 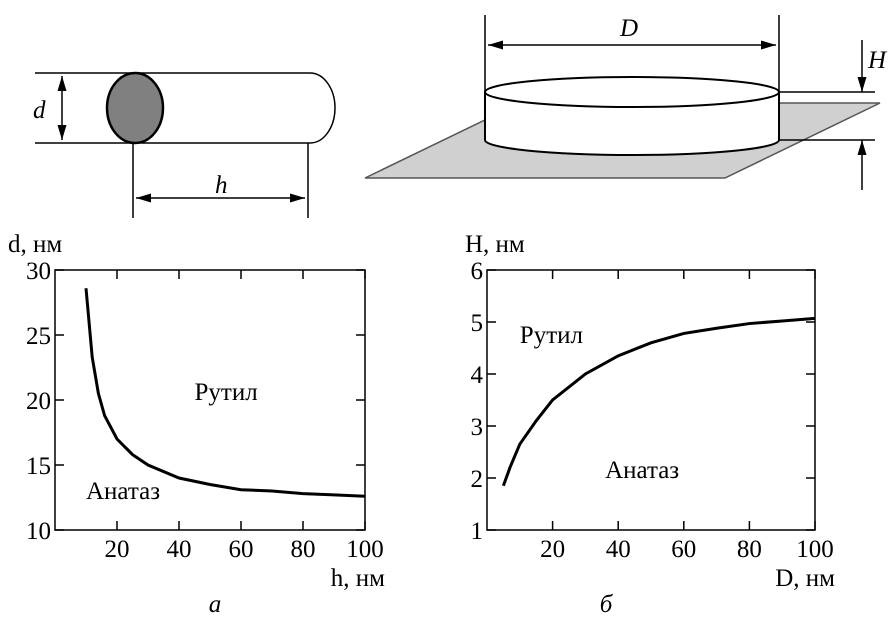 I want to click on rod-diagram: d h, so click(x=184, y=144).